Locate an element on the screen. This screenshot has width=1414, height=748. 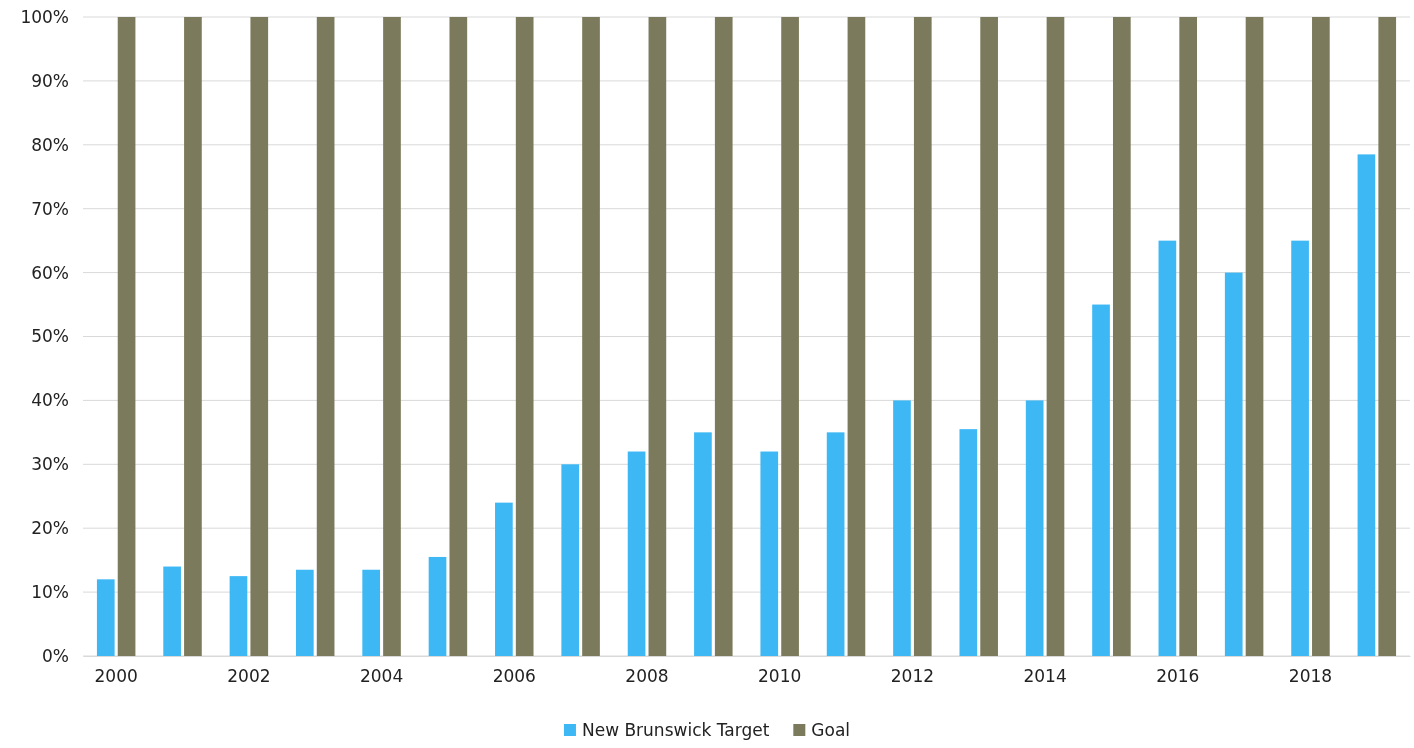
x-tick-label: 2010 is located at coordinates (780, 676).